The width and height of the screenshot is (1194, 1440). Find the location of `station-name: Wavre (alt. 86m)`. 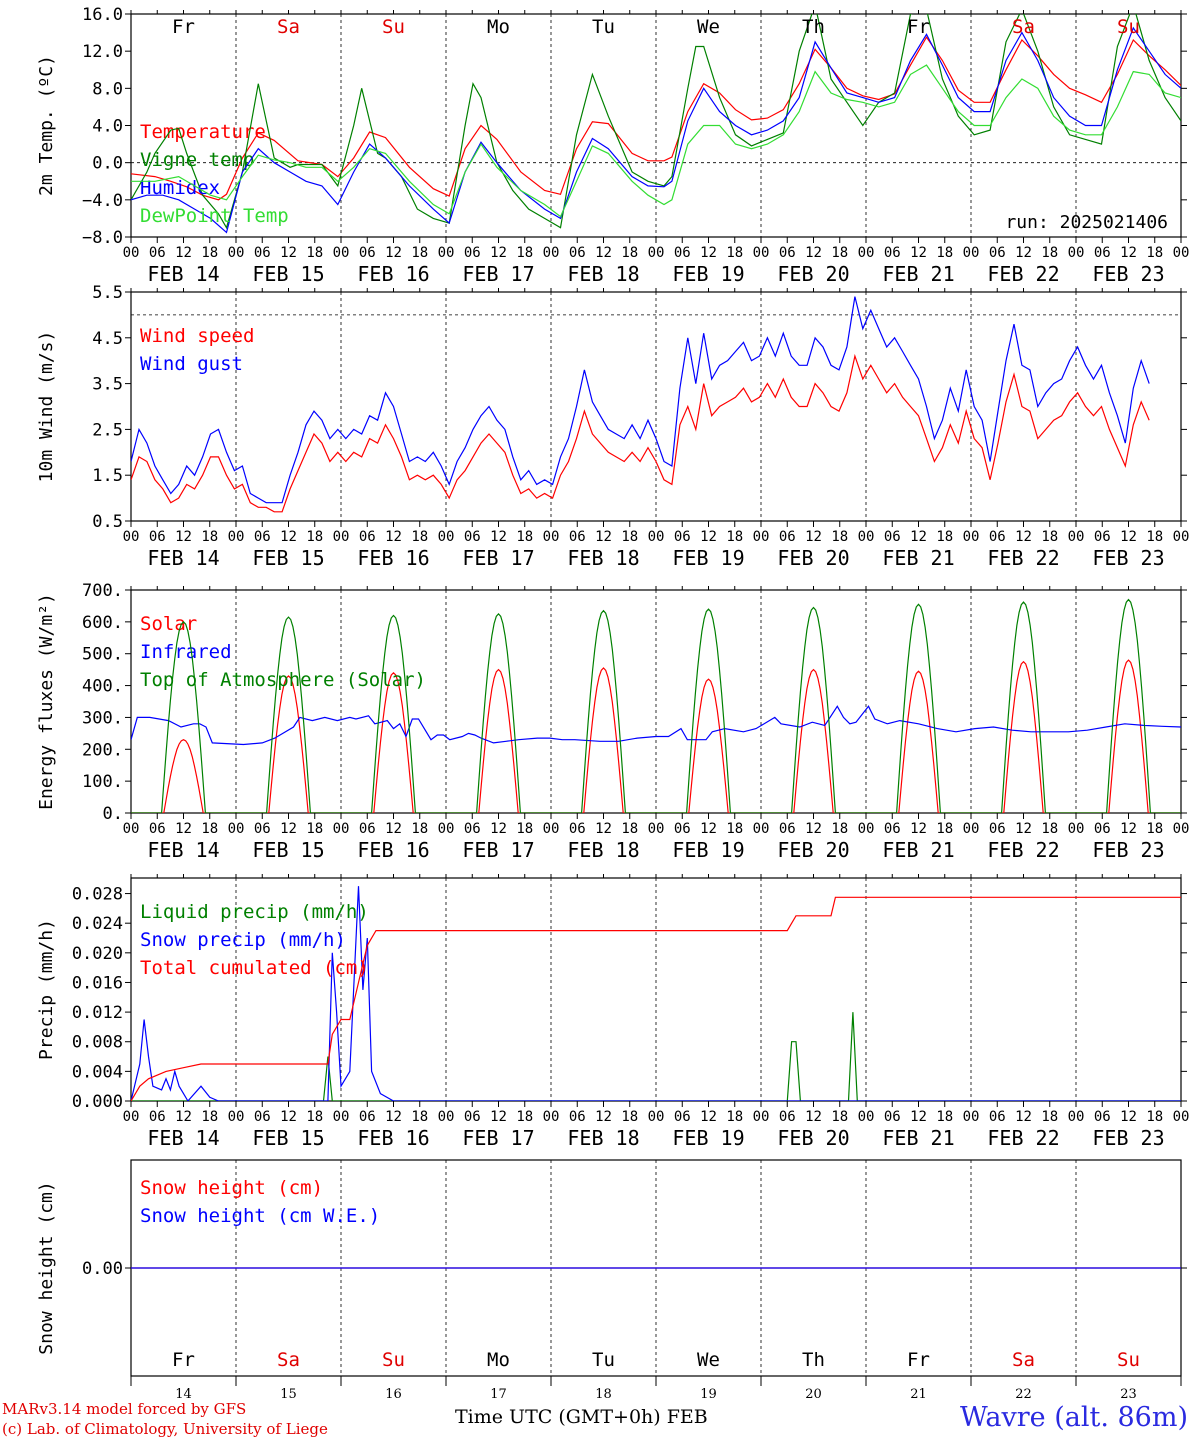

station-name: Wavre (alt. 86m) is located at coordinates (1074, 1417).